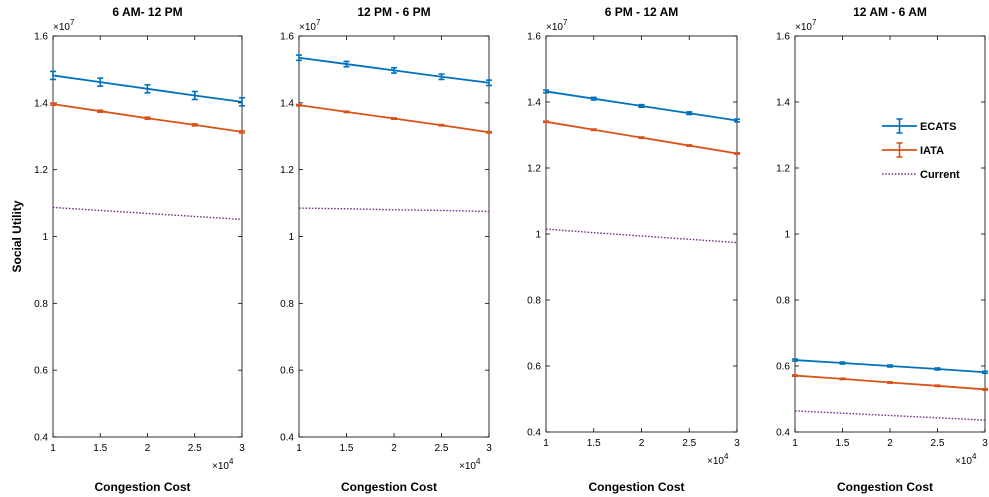 This screenshot has height=497, width=989. What do you see at coordinates (890, 12) in the screenshot?
I see `chart-title: 12 AM - 6 AM` at bounding box center [890, 12].